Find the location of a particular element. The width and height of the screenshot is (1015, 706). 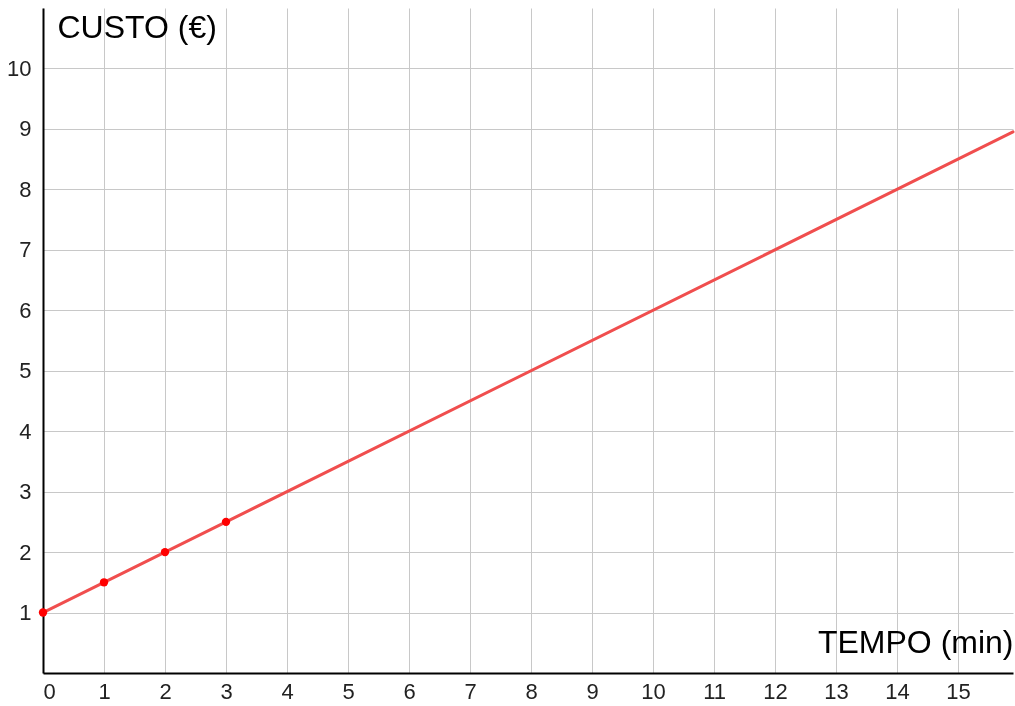

y-tick-label: 2 is located at coordinates (25, 552).